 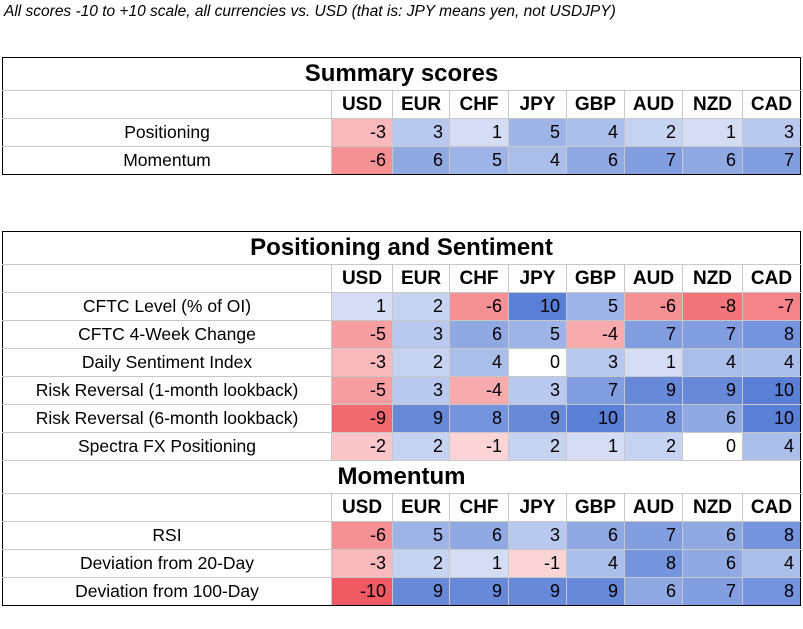 I want to click on score-cell-jpy: 9, so click(x=537, y=591).